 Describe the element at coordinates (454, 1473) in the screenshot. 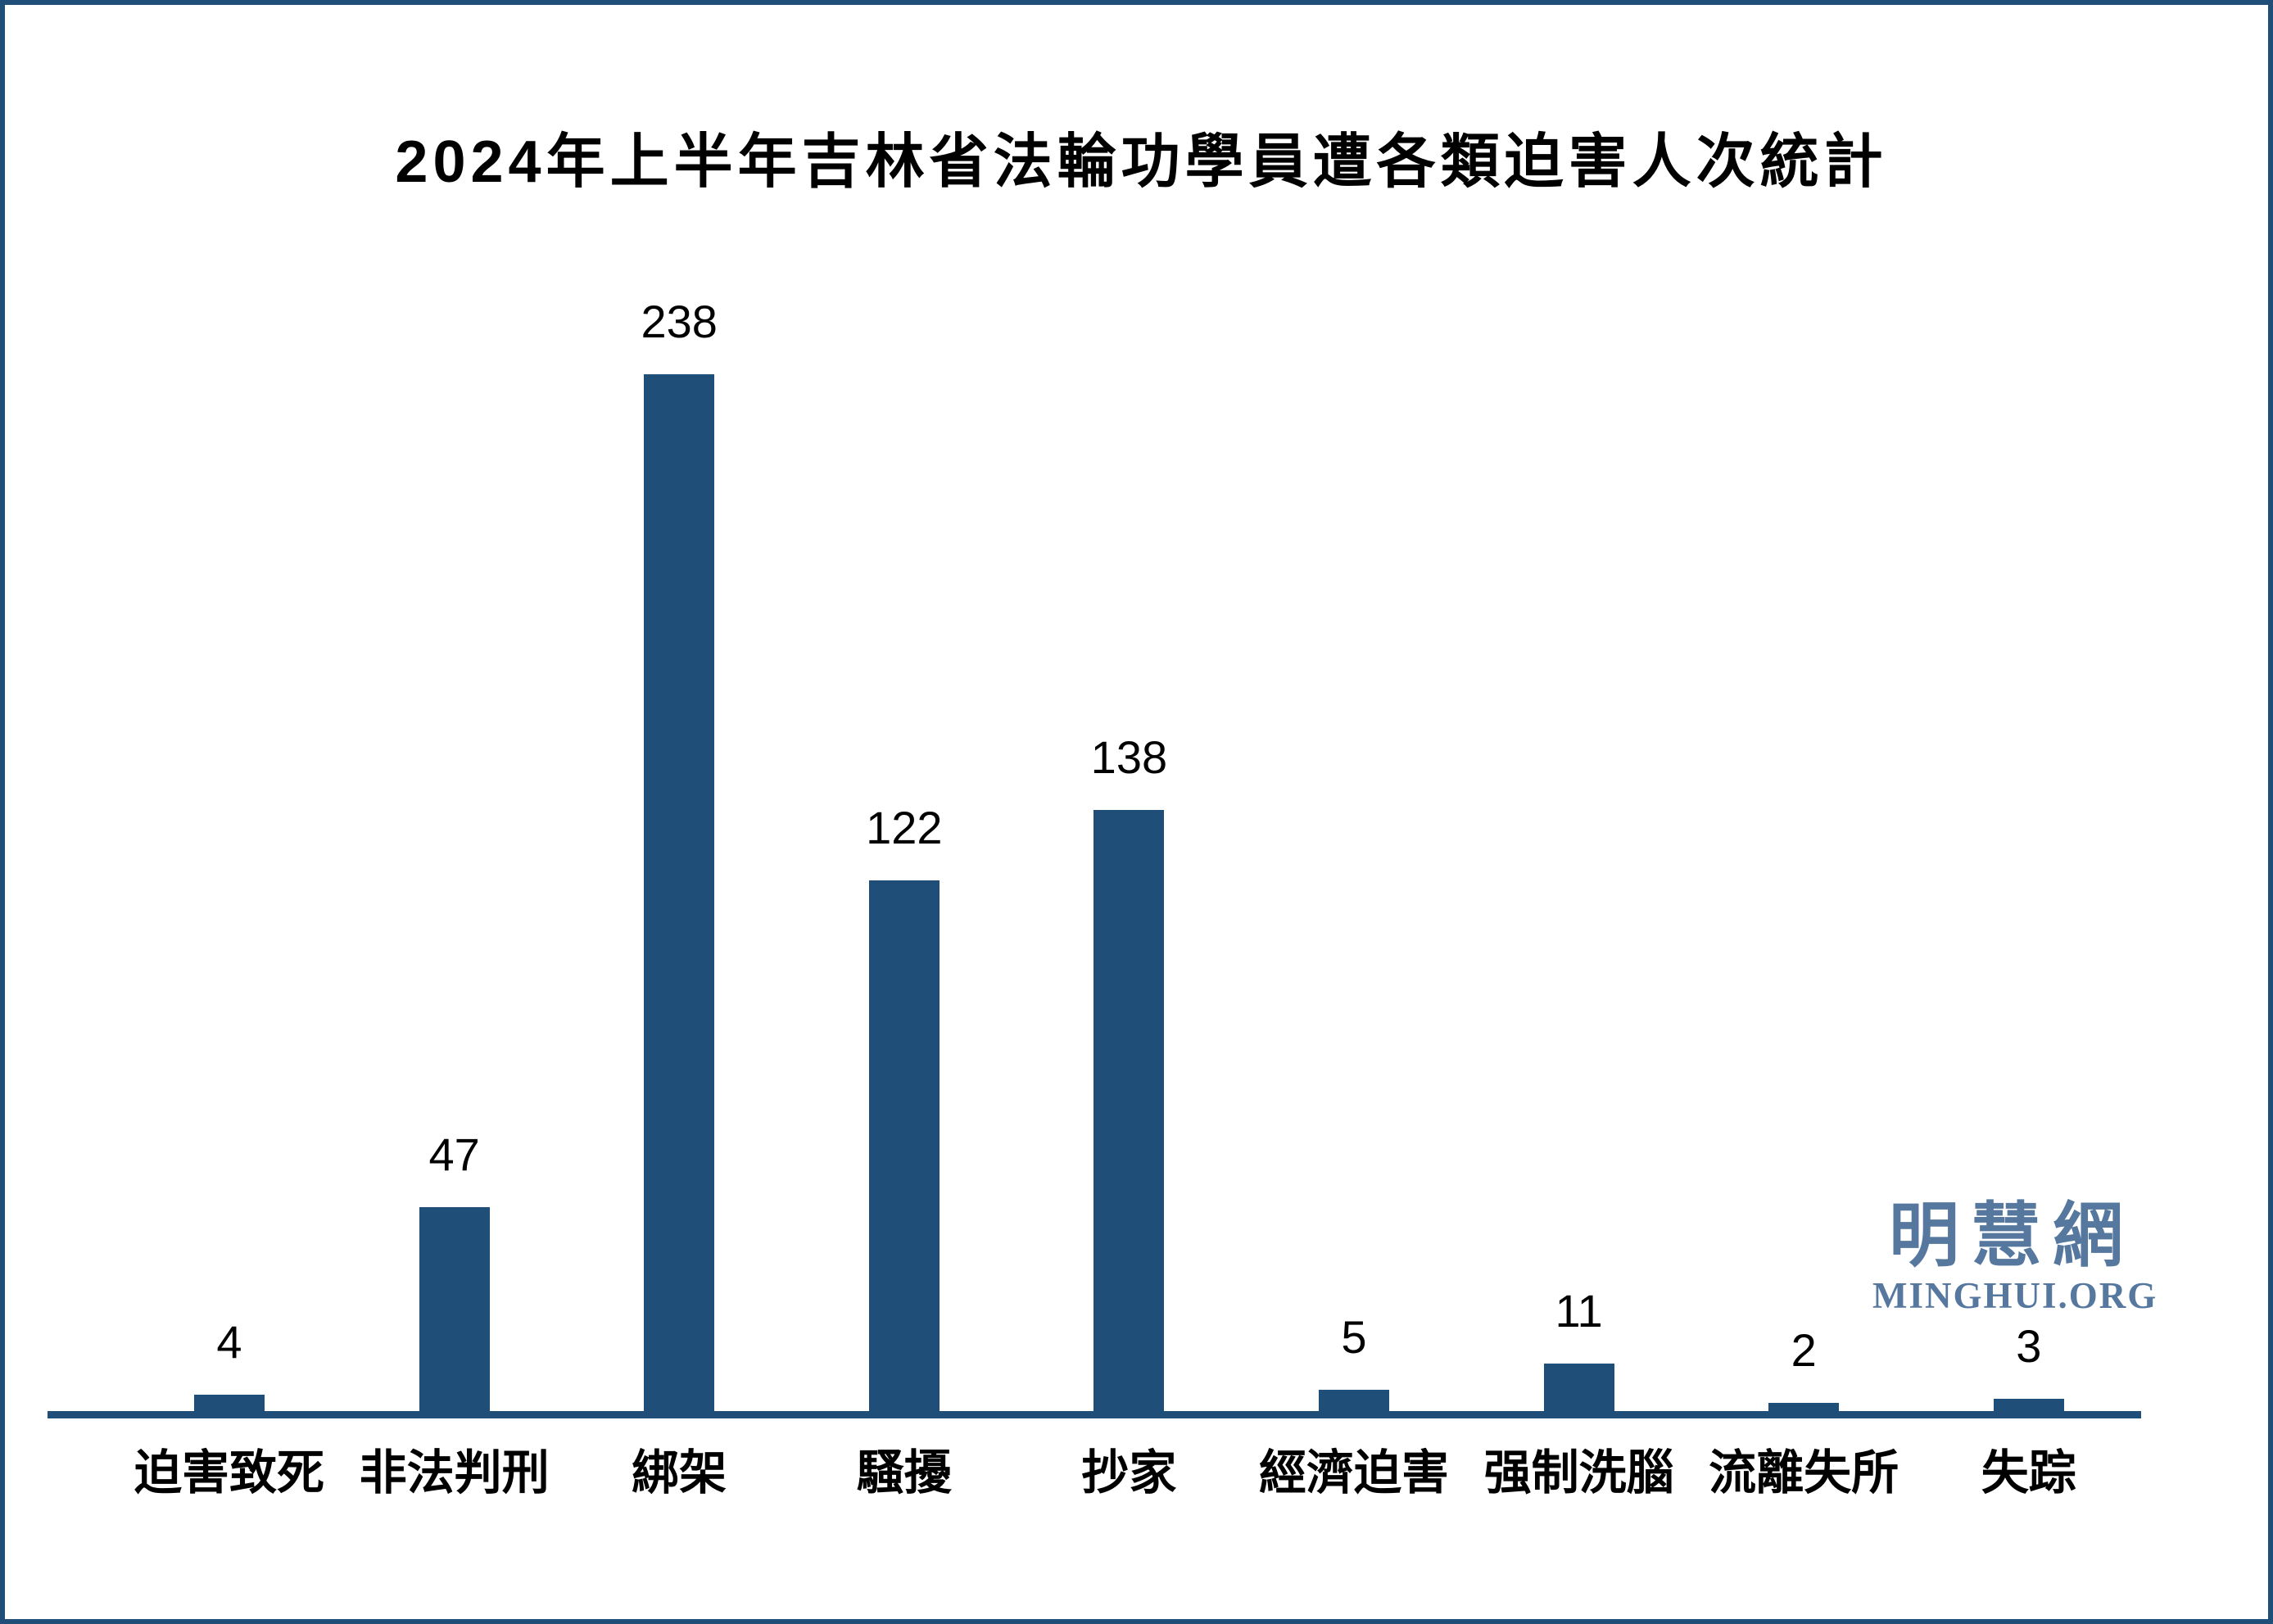

I see `x-axis-category-label: 非法判刑` at that location.